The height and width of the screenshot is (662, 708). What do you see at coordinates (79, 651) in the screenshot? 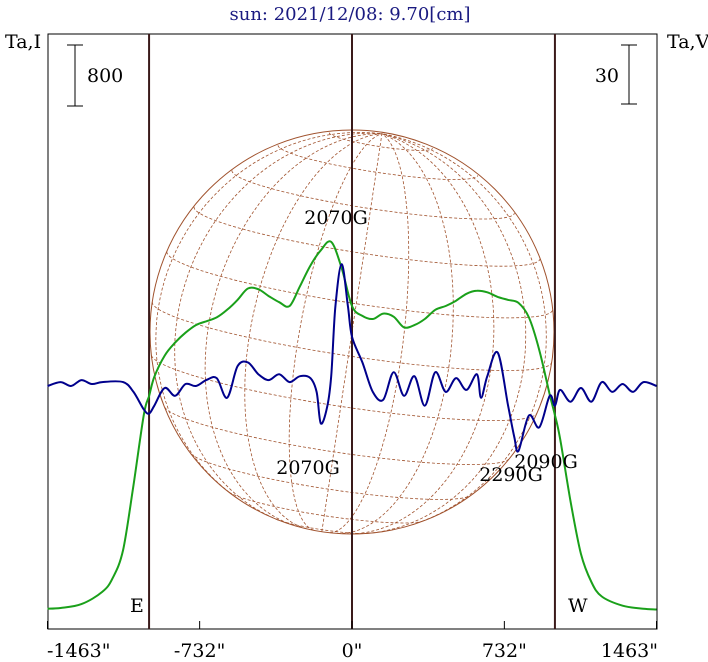
I see `x-tick-label: -1463"` at bounding box center [79, 651].